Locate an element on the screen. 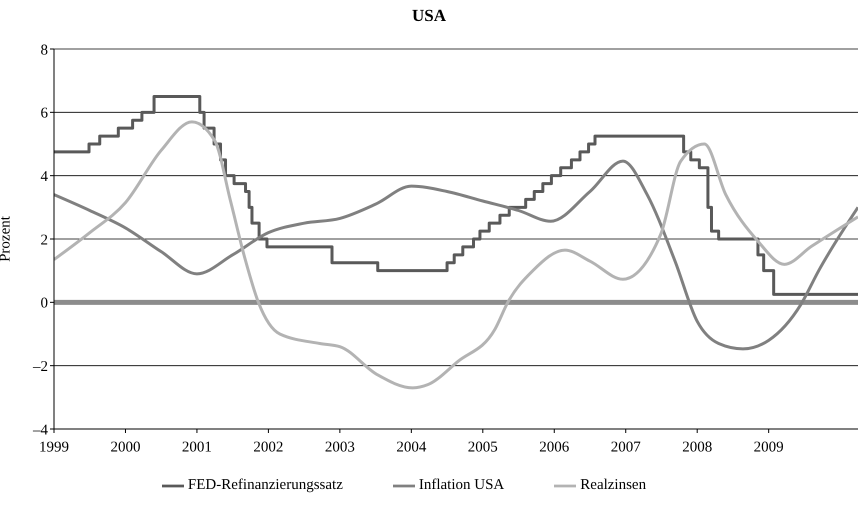 The height and width of the screenshot is (505, 858). y-tick-label: –2 is located at coordinates (40, 366).